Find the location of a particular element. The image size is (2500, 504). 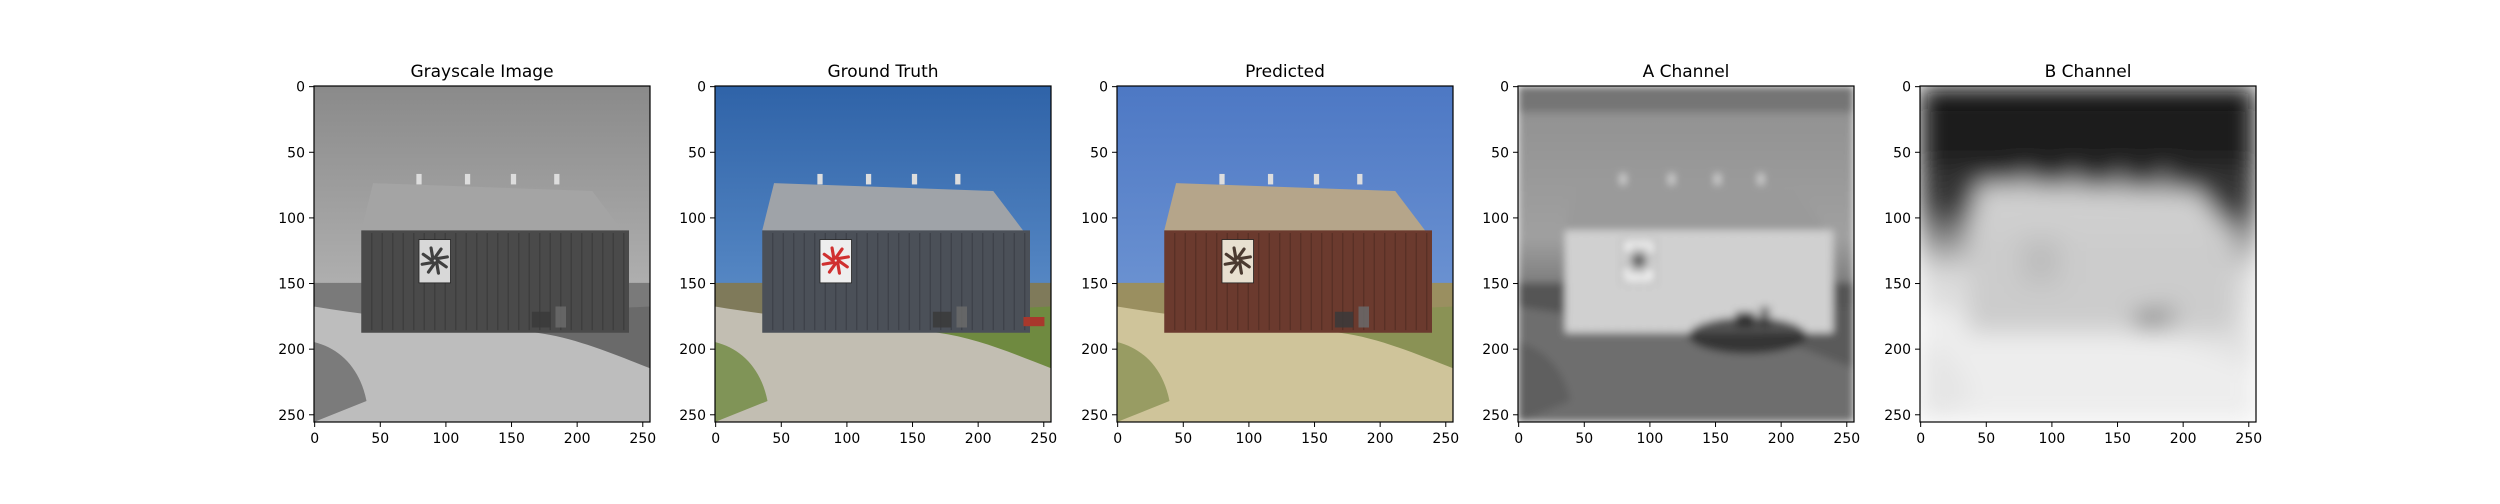

panel-title: A Channel is located at coordinates (1686, 72).